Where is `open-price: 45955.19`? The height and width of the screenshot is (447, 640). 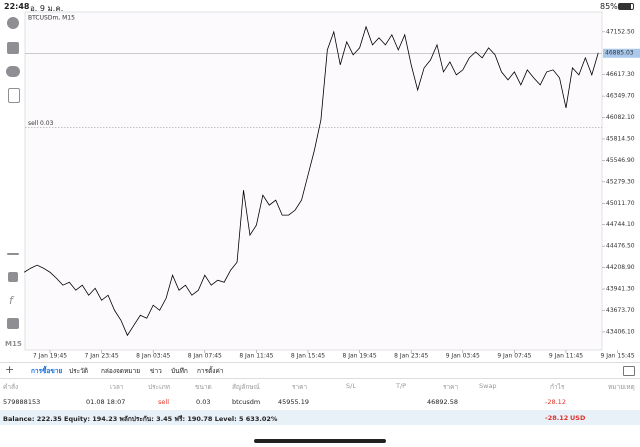
open-price: 45955.19 is located at coordinates (294, 402).